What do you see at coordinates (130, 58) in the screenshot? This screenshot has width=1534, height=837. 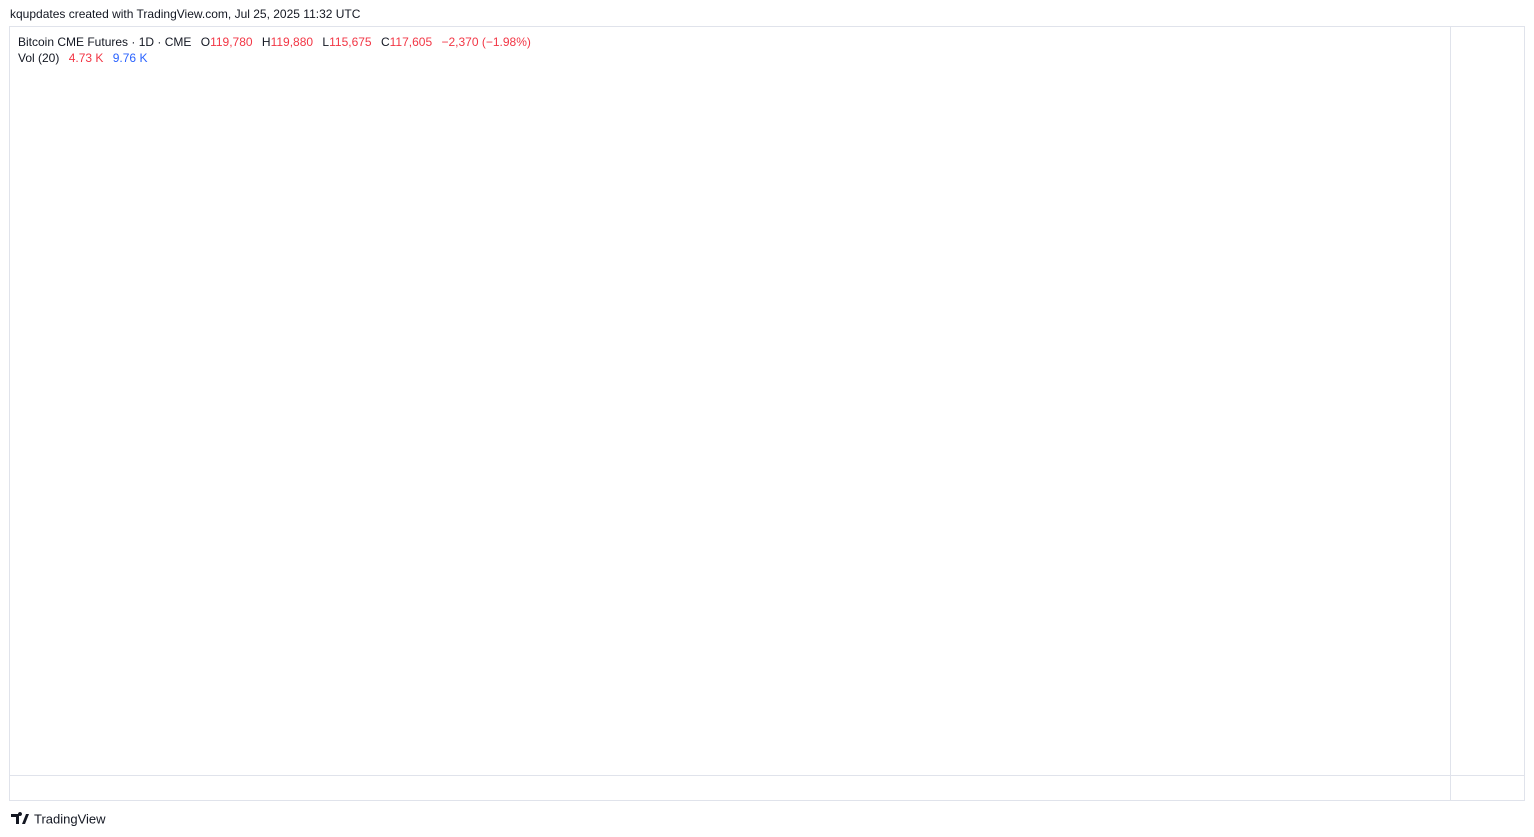 I see `volume-ma-value: 9.76 K` at bounding box center [130, 58].